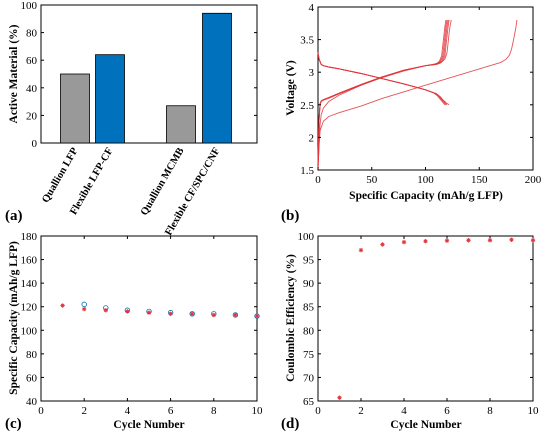 The image size is (550, 437). What do you see at coordinates (60, 174) in the screenshot?
I see `panel-a-category-label: Quallion LFP` at bounding box center [60, 174].